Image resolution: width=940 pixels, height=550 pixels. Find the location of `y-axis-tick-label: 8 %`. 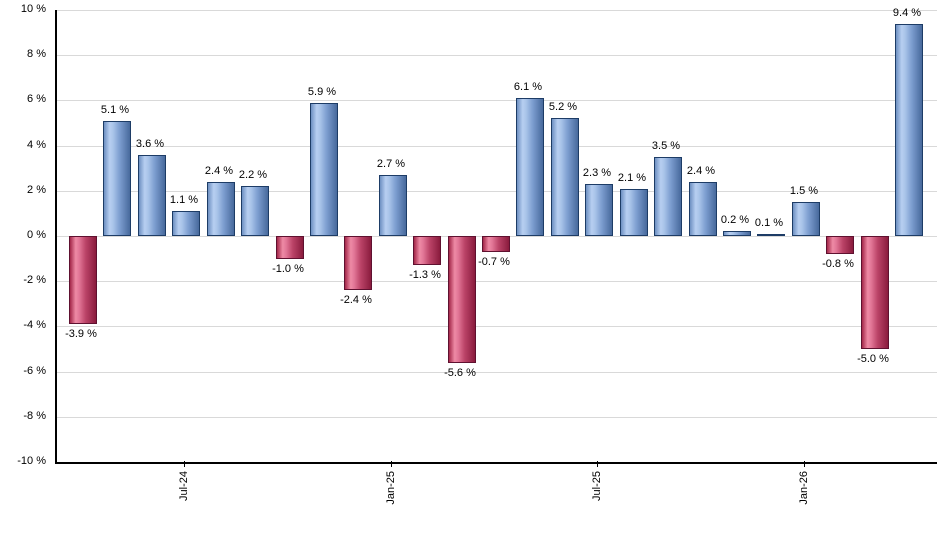

y-axis-tick-label: 8 % is located at coordinates (36, 54).